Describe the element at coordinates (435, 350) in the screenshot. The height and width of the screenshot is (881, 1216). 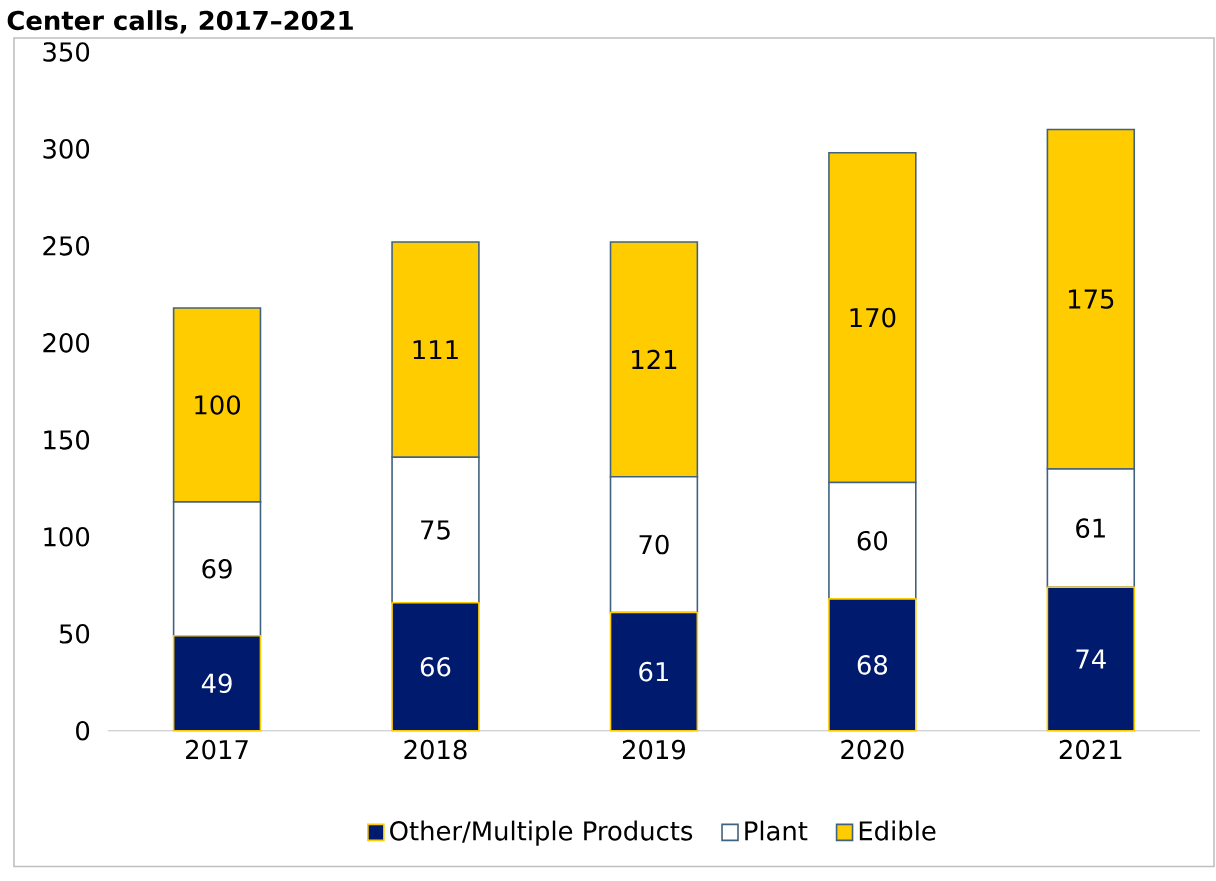
I see `data-label: 111` at that location.